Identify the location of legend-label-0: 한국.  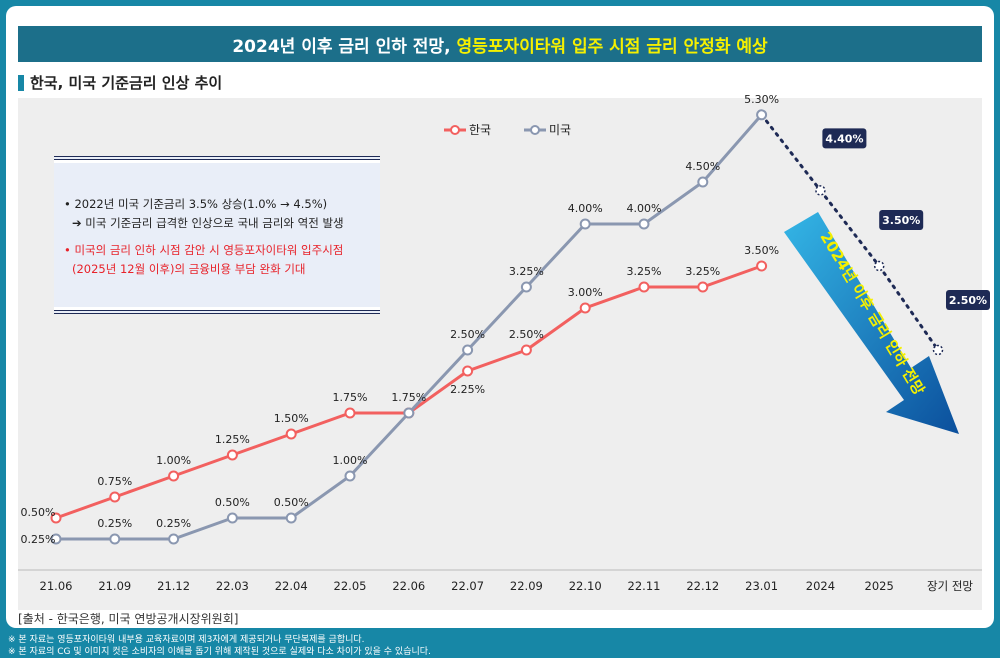
(480, 130).